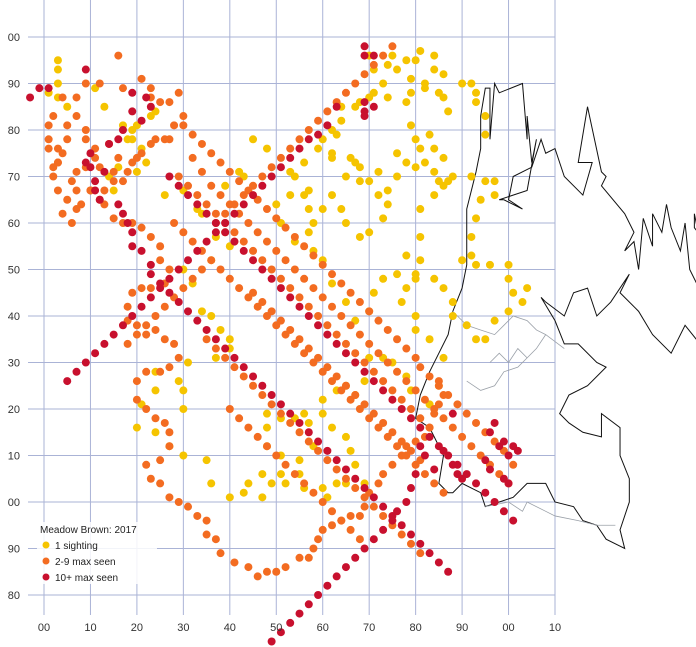  Describe the element at coordinates (508, 355) in the screenshot. I see `district-boundary` at that location.